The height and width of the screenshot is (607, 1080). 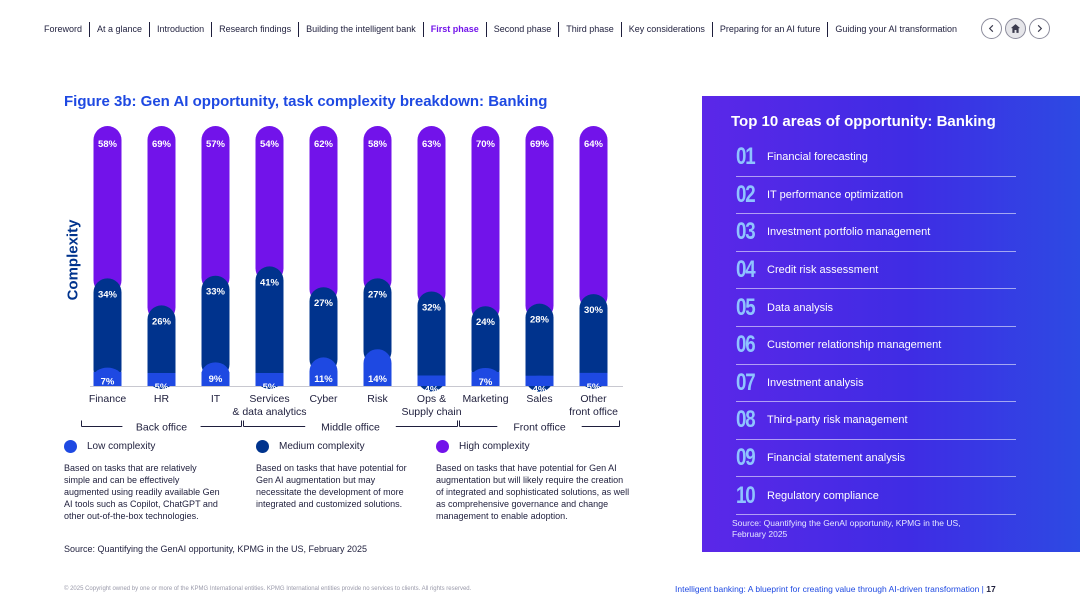 What do you see at coordinates (823, 270) in the screenshot?
I see `item-label: Credit risk assessment` at bounding box center [823, 270].